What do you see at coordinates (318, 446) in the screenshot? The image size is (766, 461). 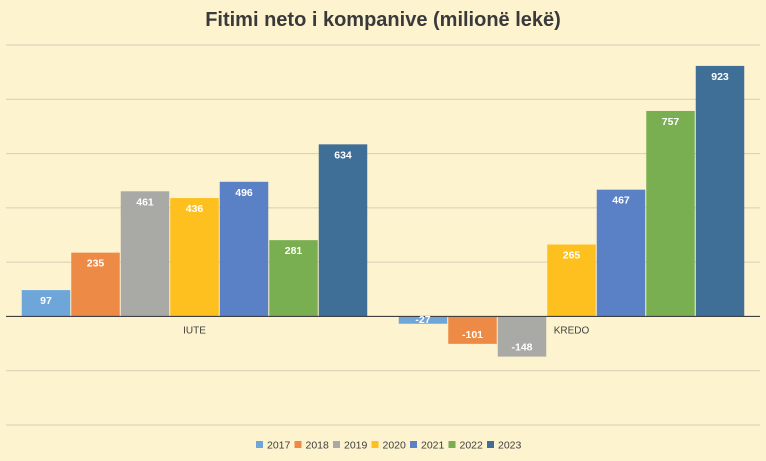 I see `legend-label-2018: 2018` at bounding box center [318, 446].